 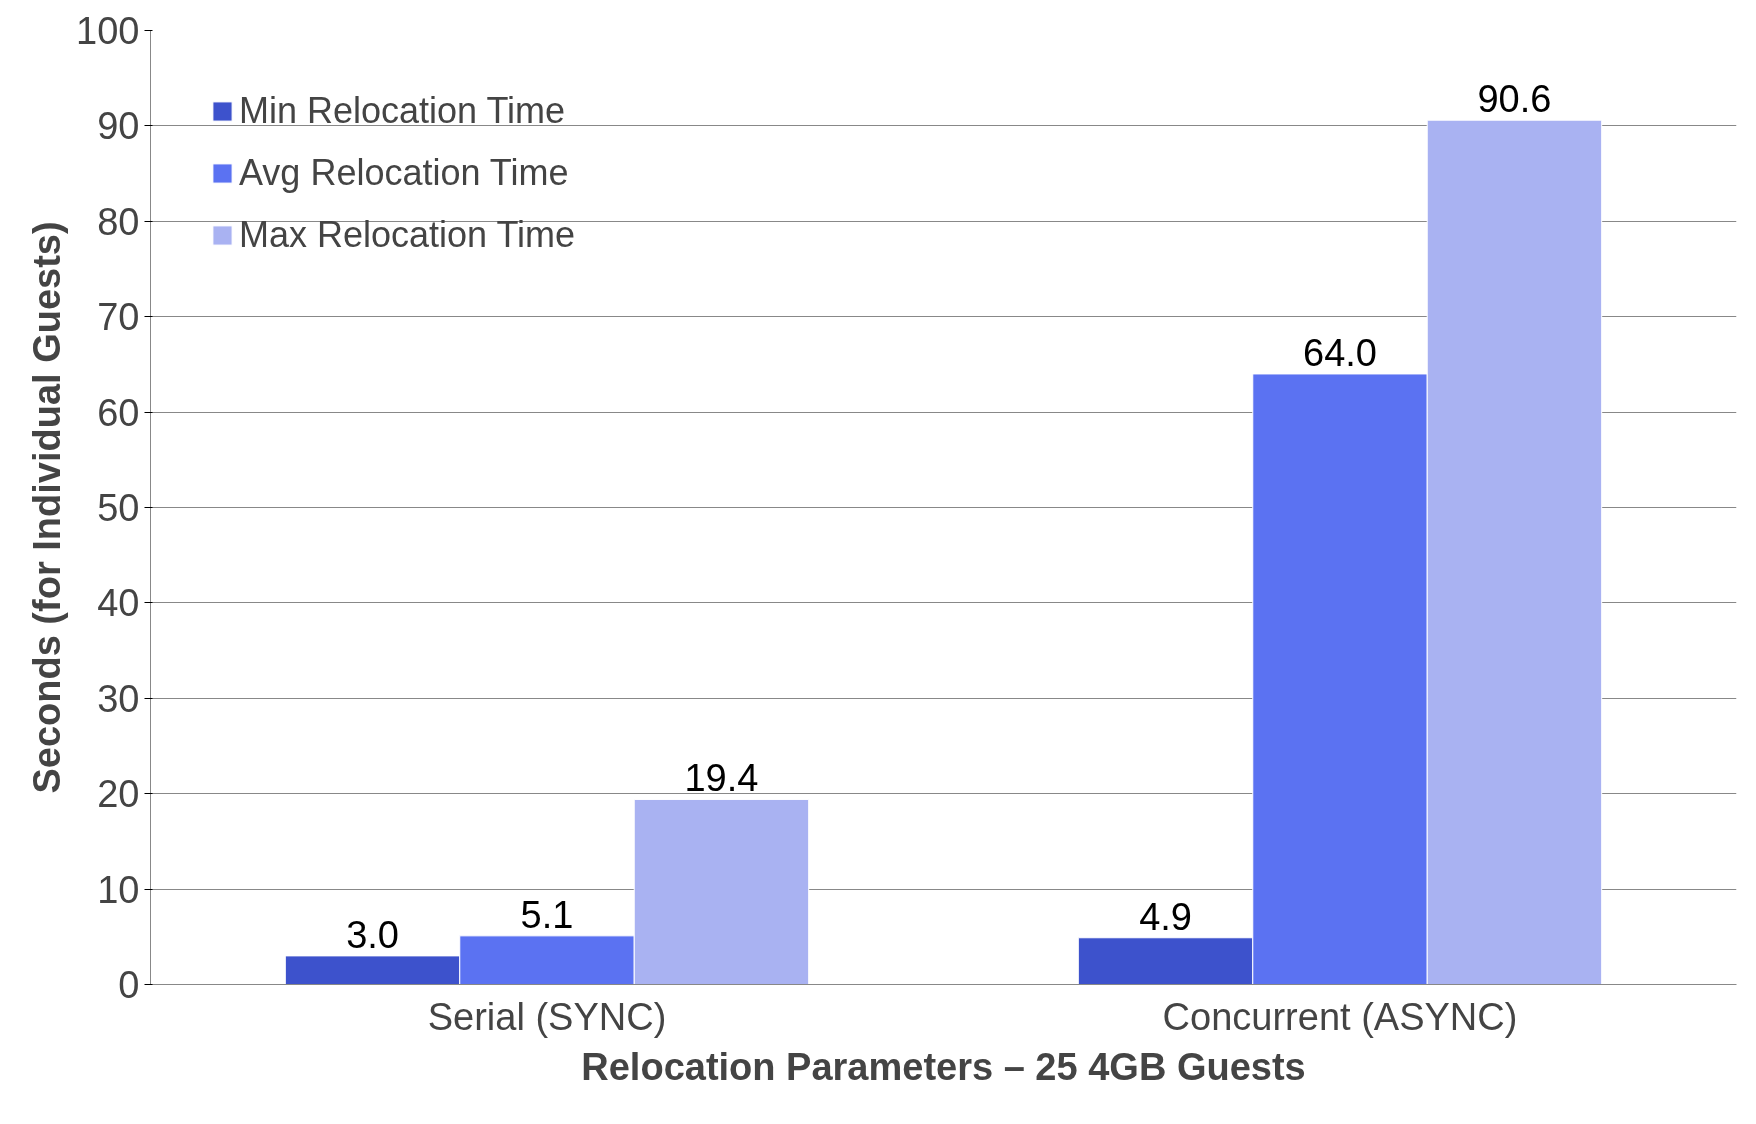 What do you see at coordinates (118, 508) in the screenshot?
I see `y-tick-label: 50` at bounding box center [118, 508].